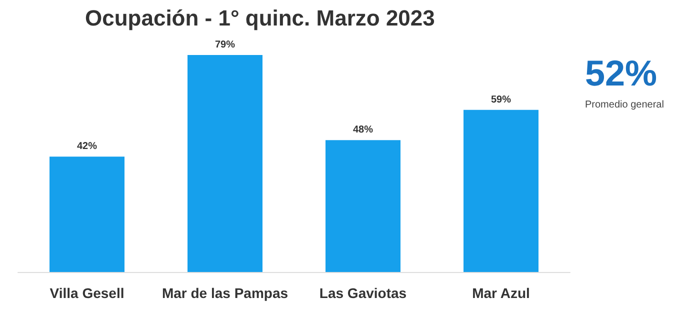  I want to click on x-tick-label: Mar de las Pampas, so click(225, 293).